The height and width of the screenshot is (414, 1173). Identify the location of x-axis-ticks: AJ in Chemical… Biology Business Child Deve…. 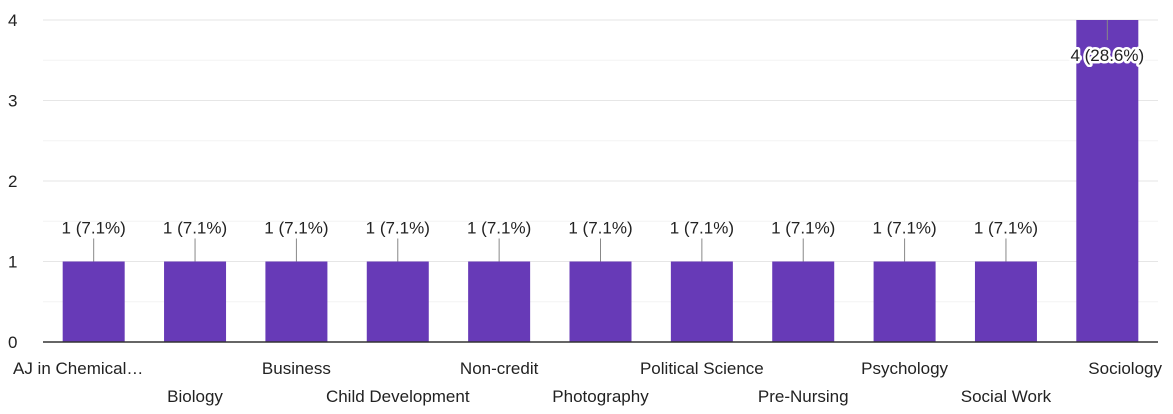
(587, 382).